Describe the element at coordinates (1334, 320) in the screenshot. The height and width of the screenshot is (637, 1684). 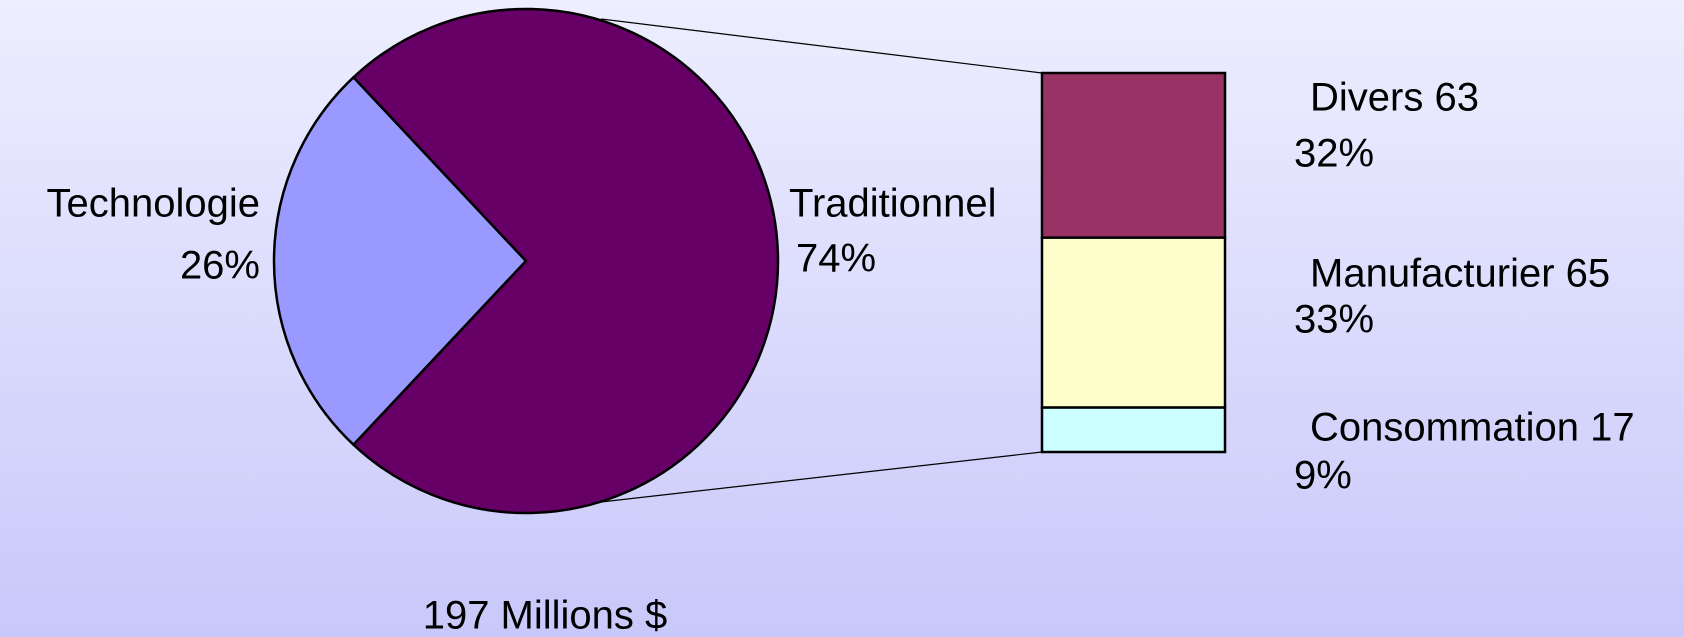
I see `bar-percent-label: 33%` at that location.